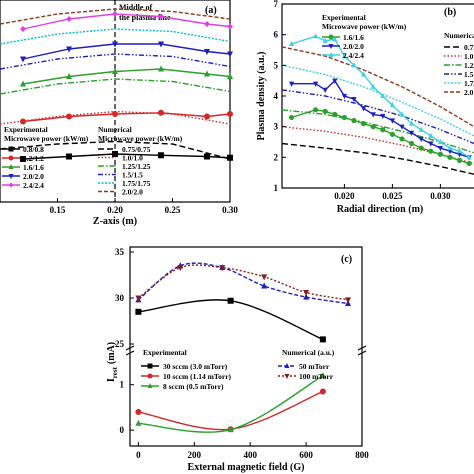 This screenshot has height=474, width=474. I want to click on legend-label: 1.2/1.2, so click(33, 158).